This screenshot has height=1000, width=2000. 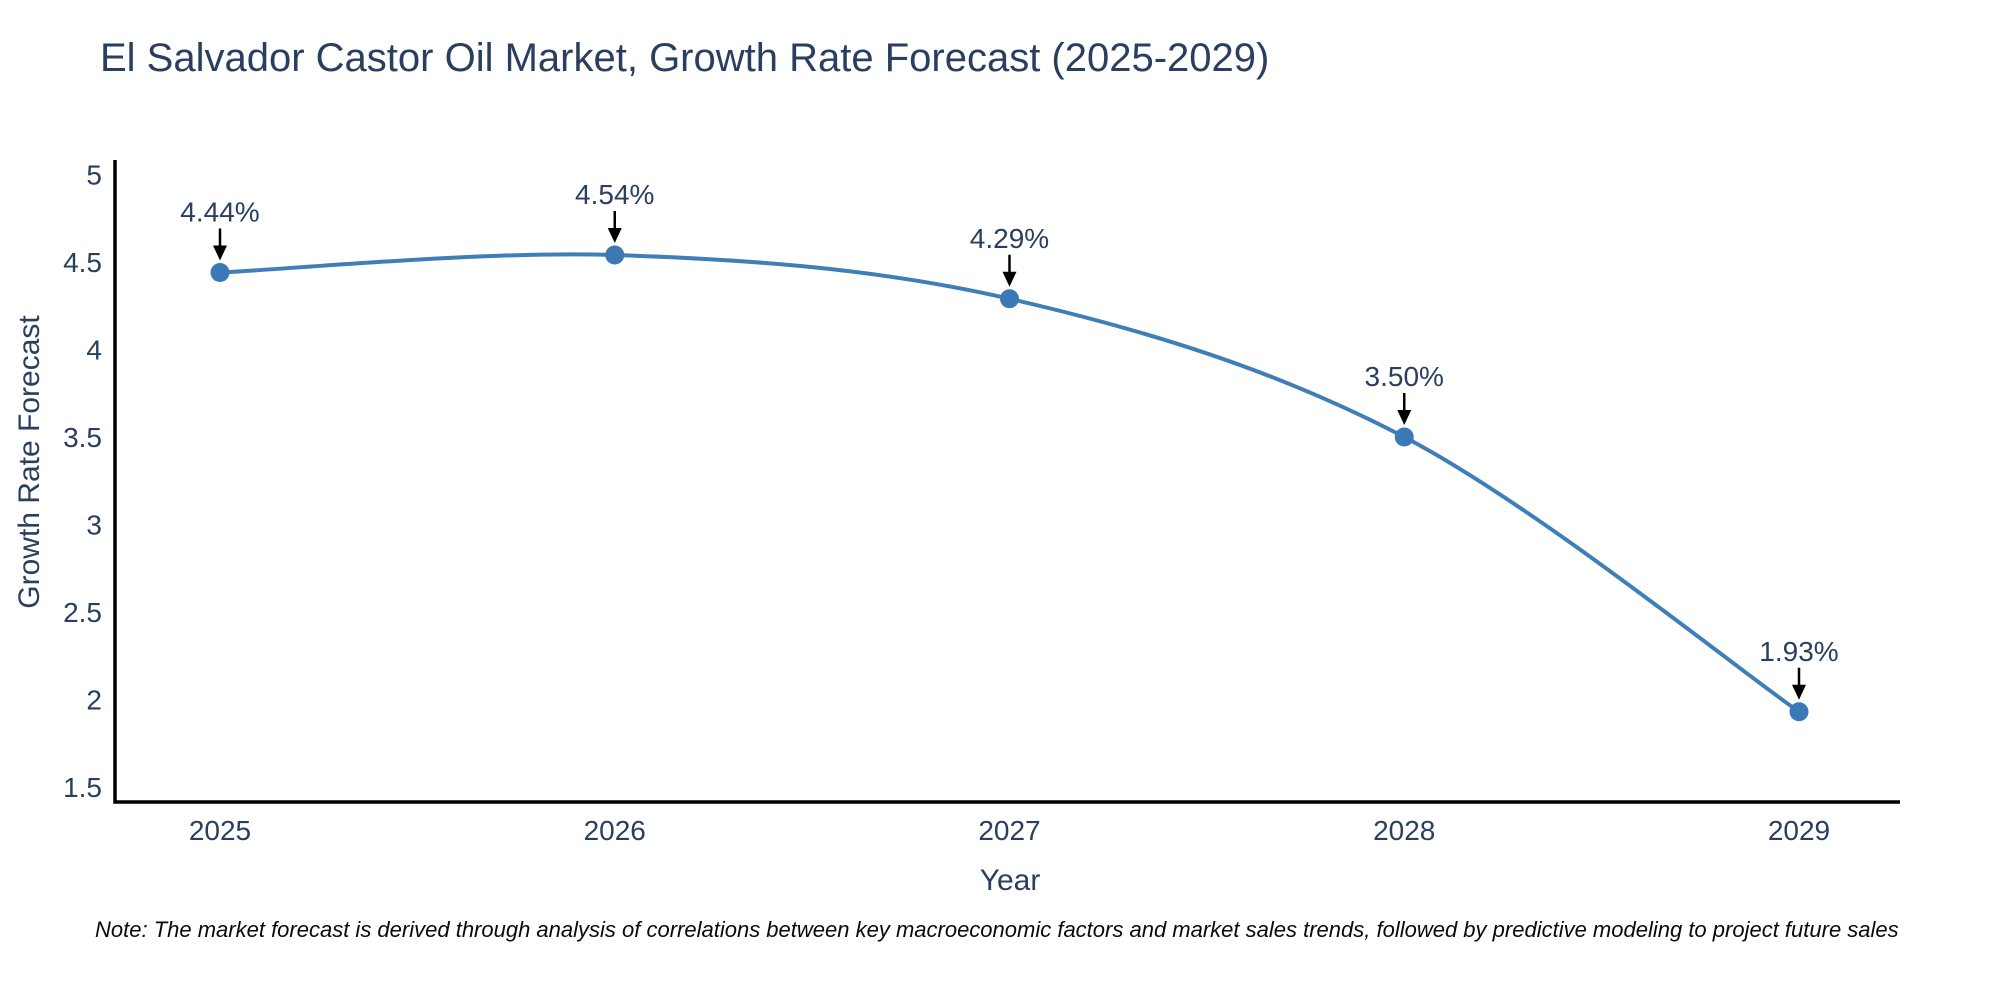 What do you see at coordinates (615, 830) in the screenshot?
I see `x-tick-label: 2026` at bounding box center [615, 830].